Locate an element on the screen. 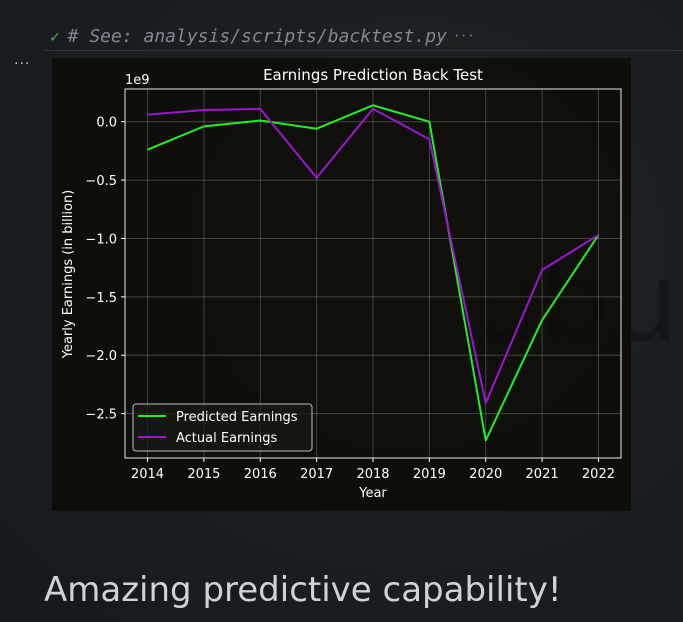 Image resolution: width=683 pixels, height=622 pixels. chart-legend: Predicted Earnings Actual Earnings is located at coordinates (222, 427).